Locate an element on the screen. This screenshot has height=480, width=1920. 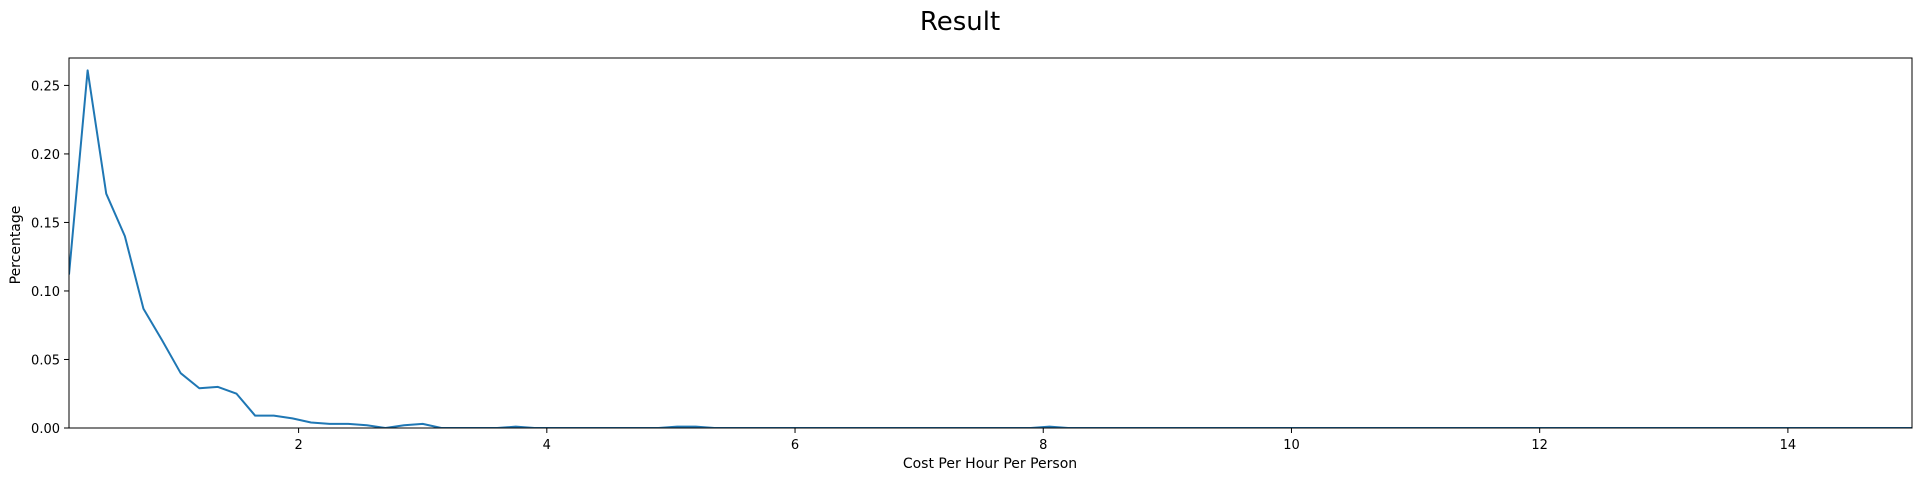
y-tick-label: 0.25 is located at coordinates (45, 86).